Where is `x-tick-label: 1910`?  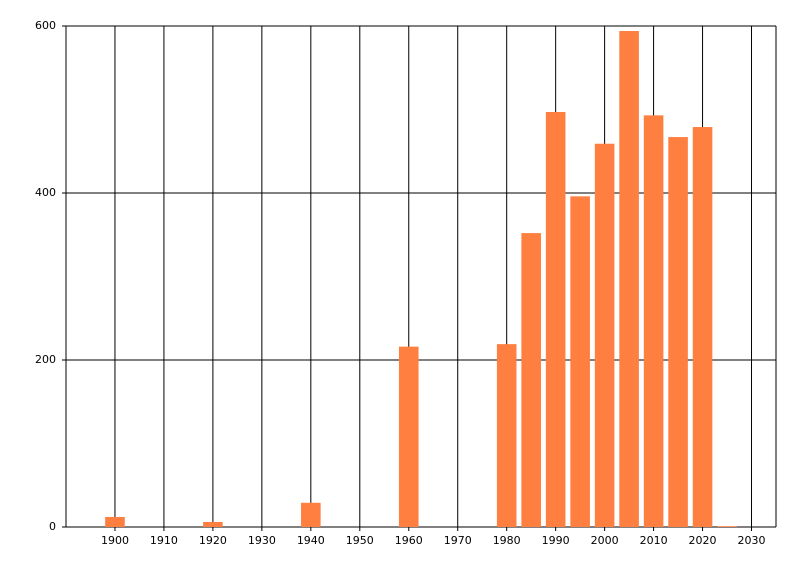
x-tick-label: 1910 is located at coordinates (164, 540).